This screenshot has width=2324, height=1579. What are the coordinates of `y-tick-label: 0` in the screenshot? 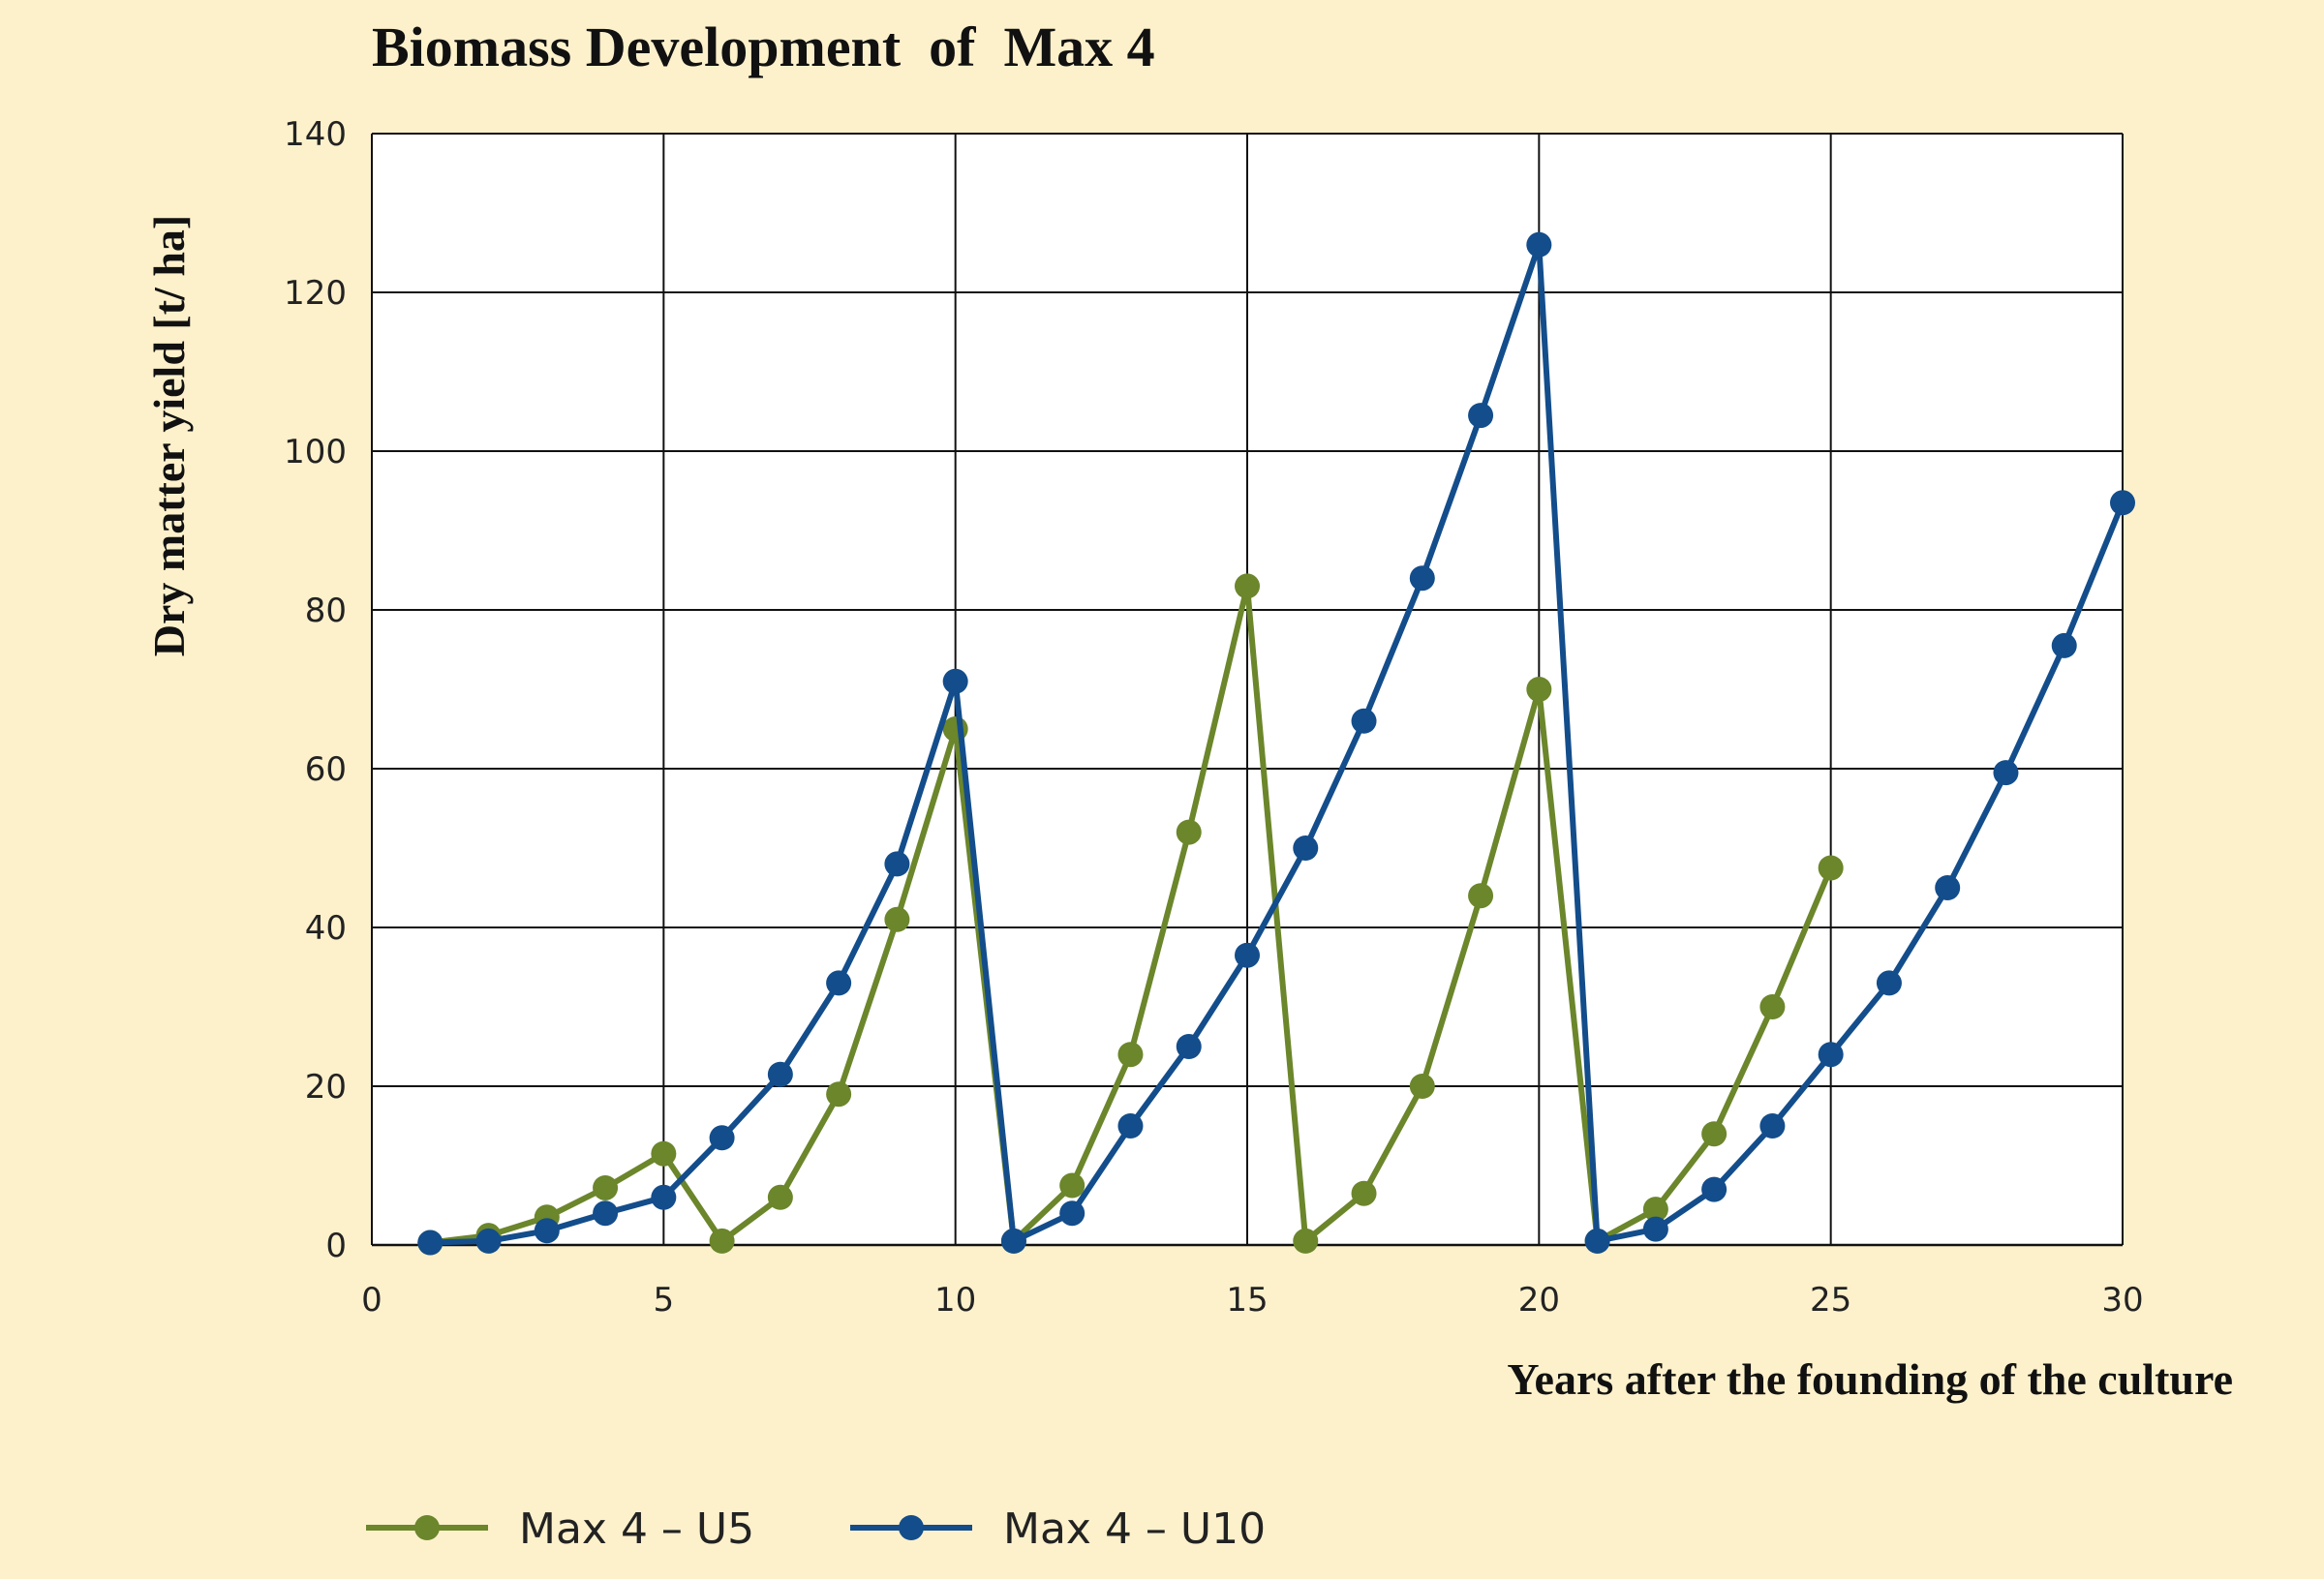 It's located at (336, 1246).